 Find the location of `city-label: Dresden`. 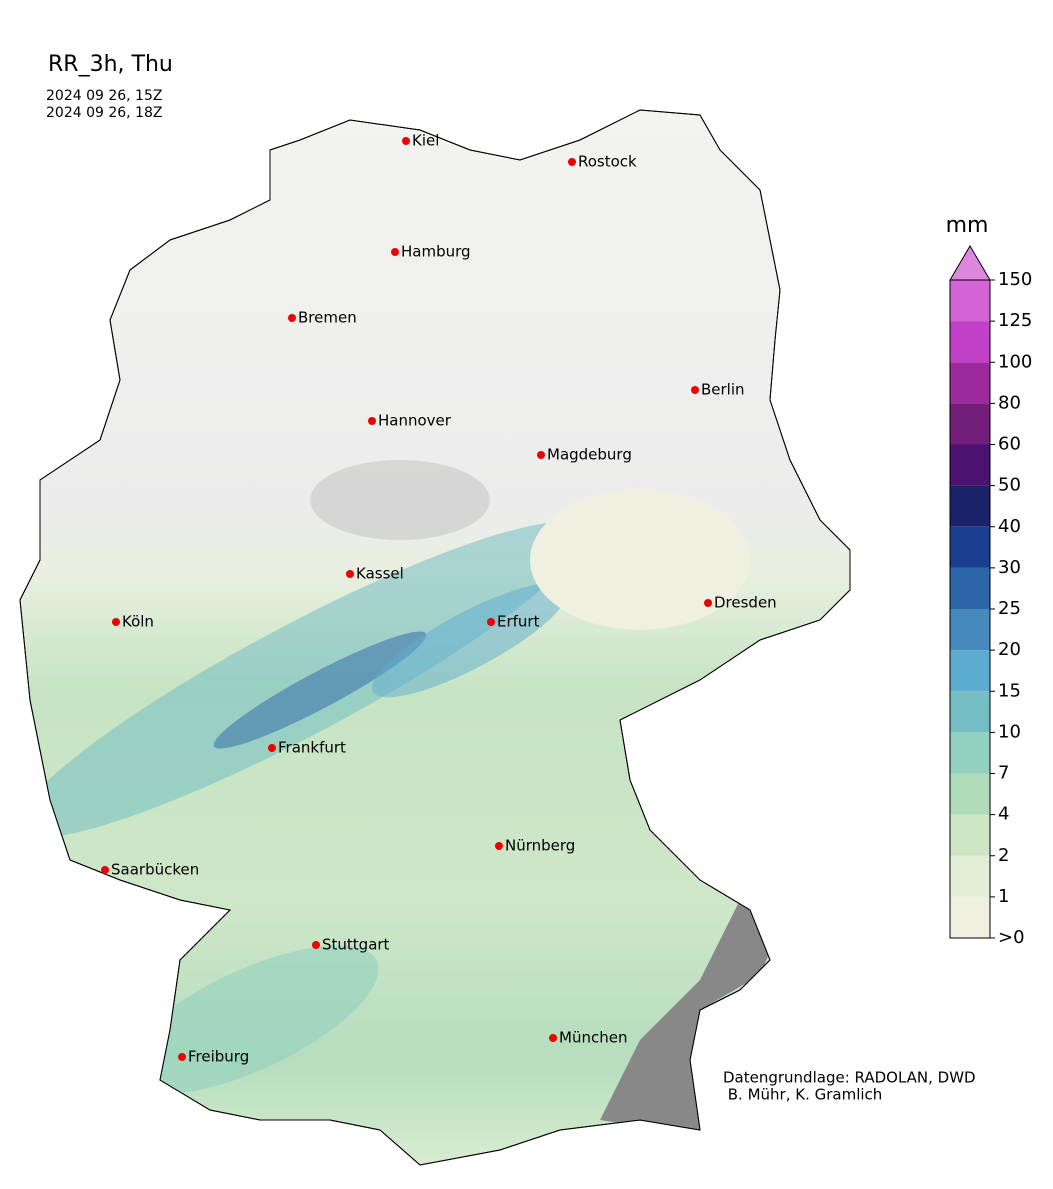

city-label: Dresden is located at coordinates (745, 603).